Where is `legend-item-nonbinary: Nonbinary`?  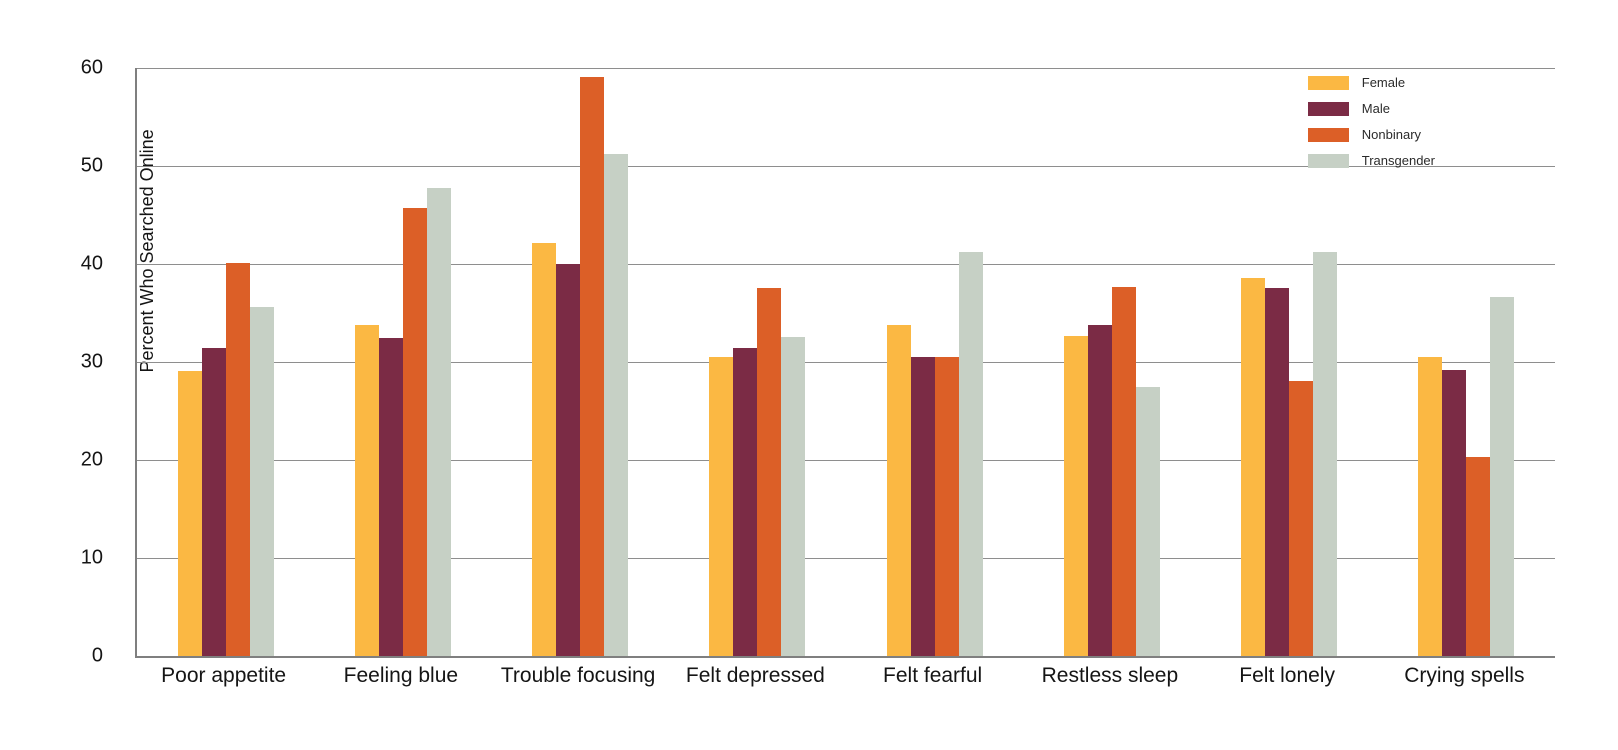 legend-item-nonbinary: Nonbinary is located at coordinates (1371, 134).